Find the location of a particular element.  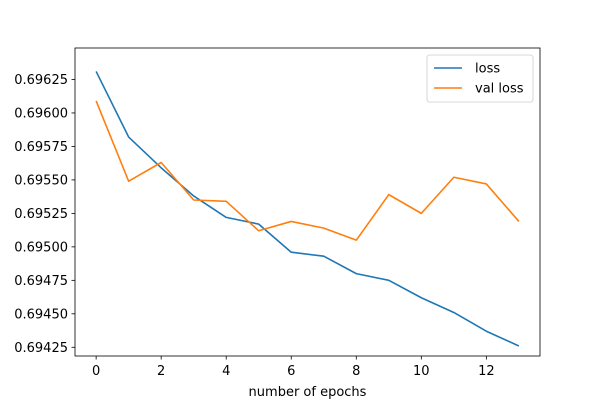

x-tick-label: 8 is located at coordinates (356, 371).